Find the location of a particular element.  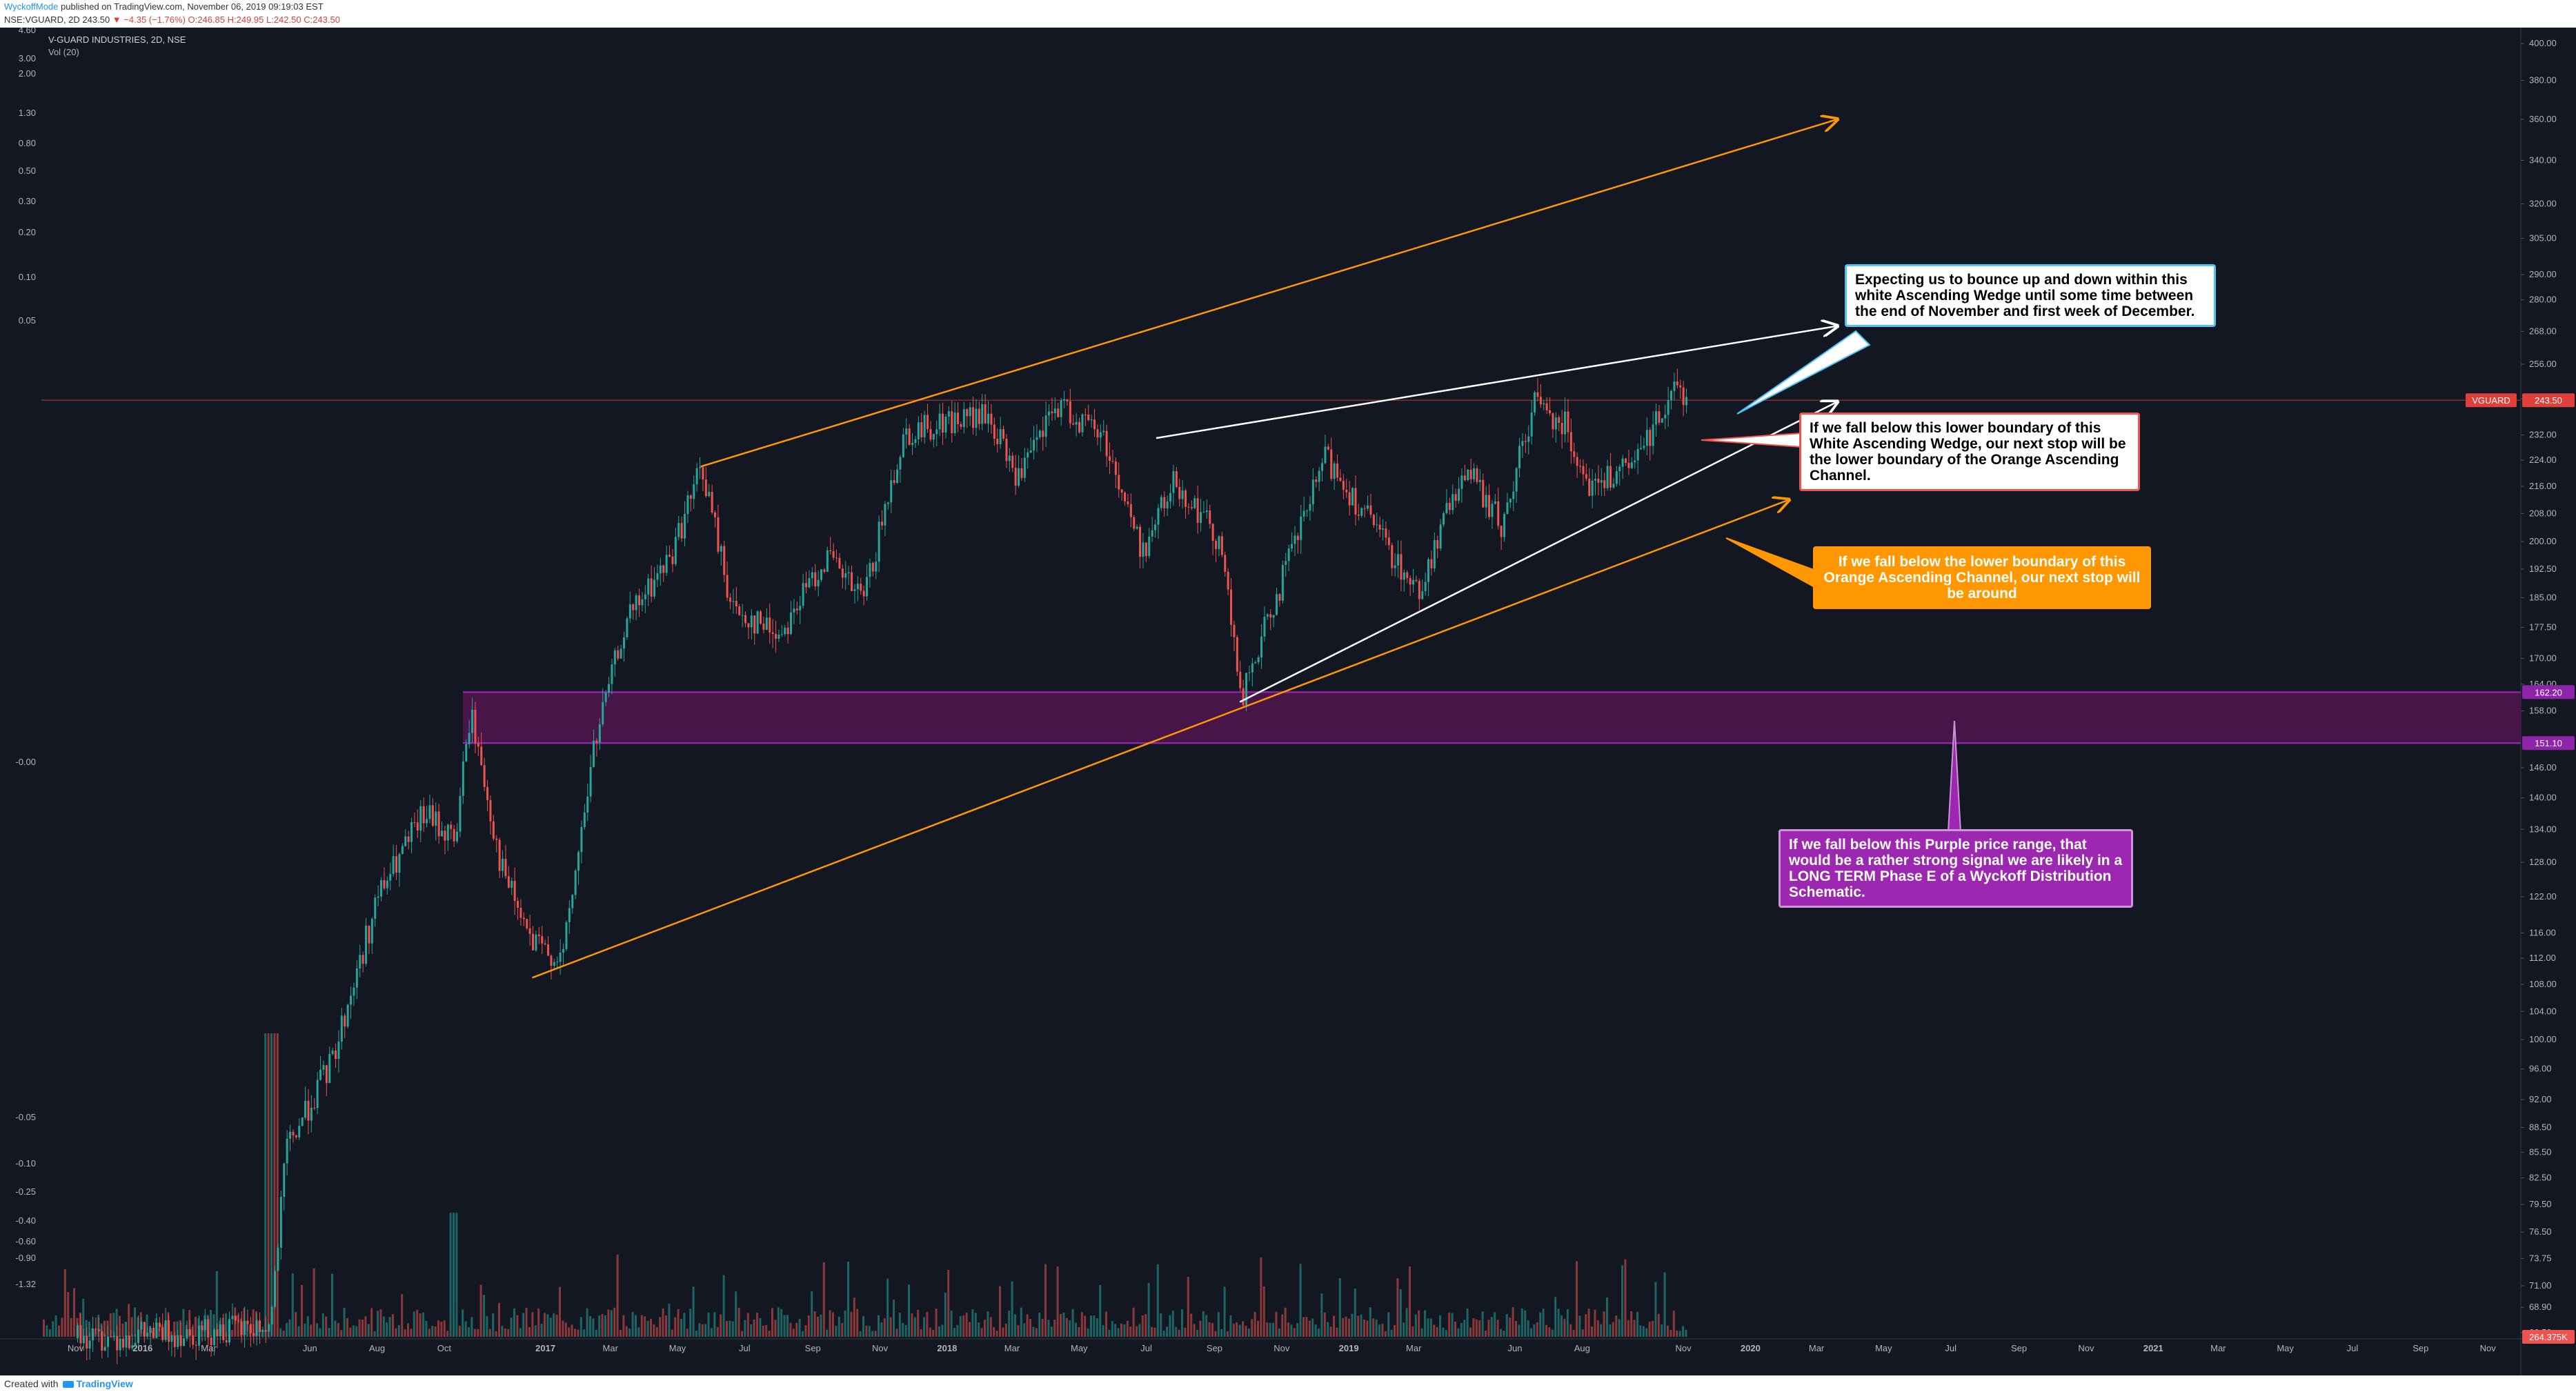

tradingview-brand: TradingView is located at coordinates (104, 1383).